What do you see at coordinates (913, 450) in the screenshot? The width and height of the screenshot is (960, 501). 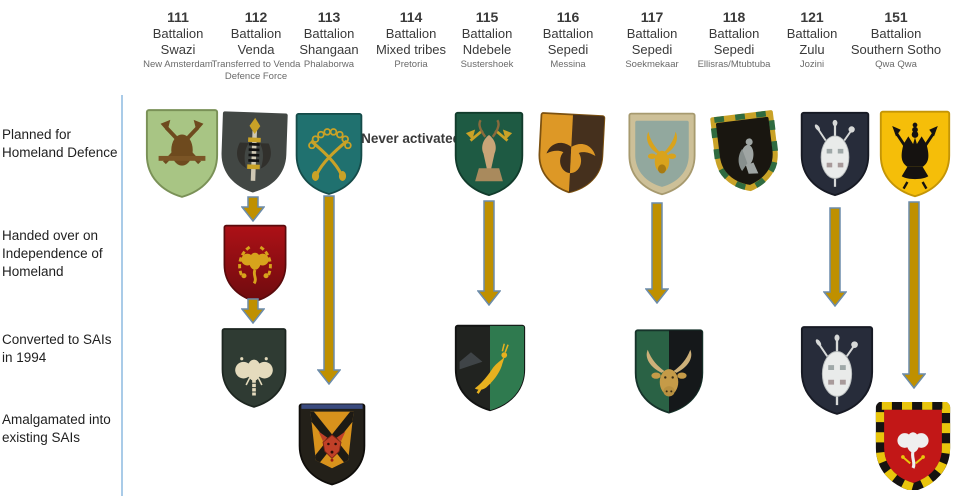 I see `white-elephant-emblem` at bounding box center [913, 450].